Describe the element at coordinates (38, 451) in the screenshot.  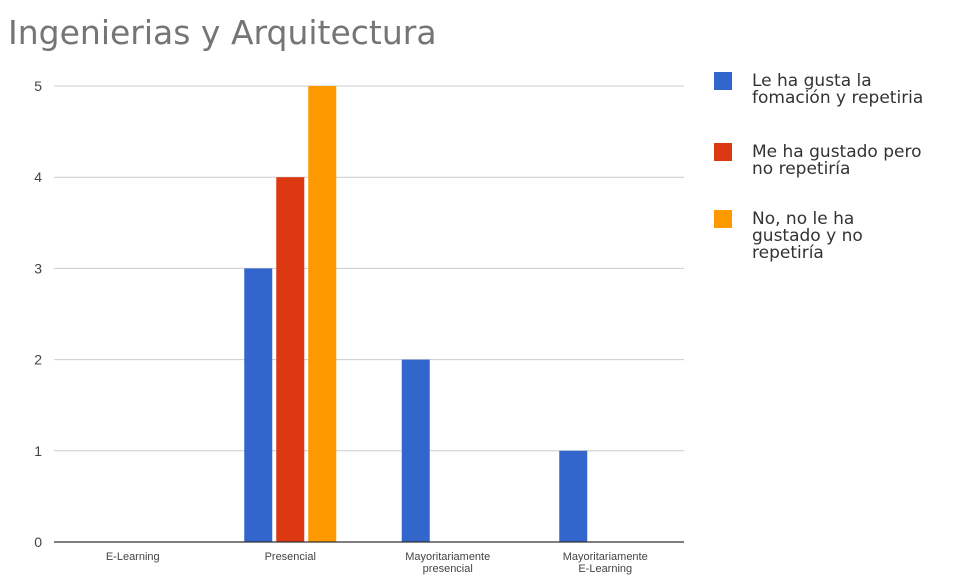
I see `y-tick-label: 1` at that location.